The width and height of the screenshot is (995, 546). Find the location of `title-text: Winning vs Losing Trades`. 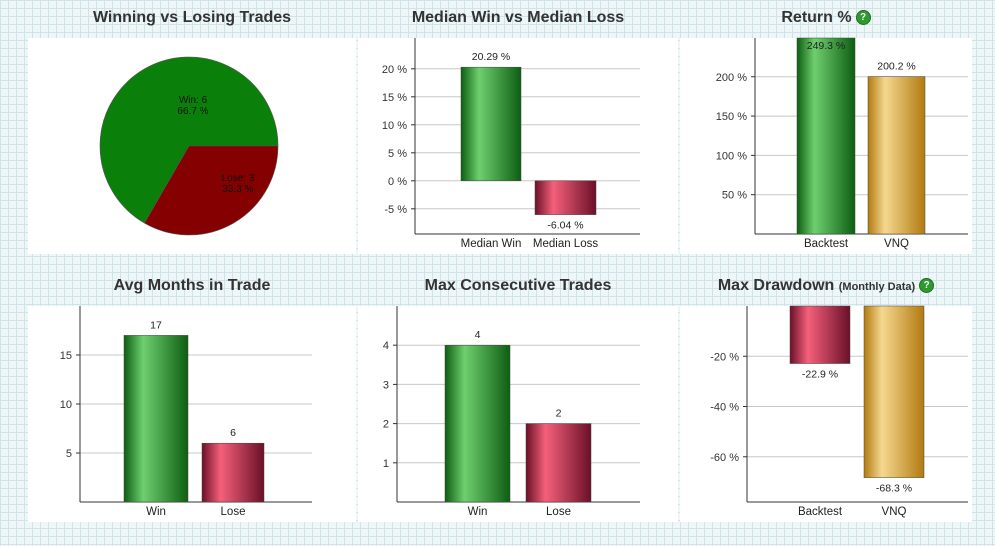

title-text: Winning vs Losing Trades is located at coordinates (192, 17).